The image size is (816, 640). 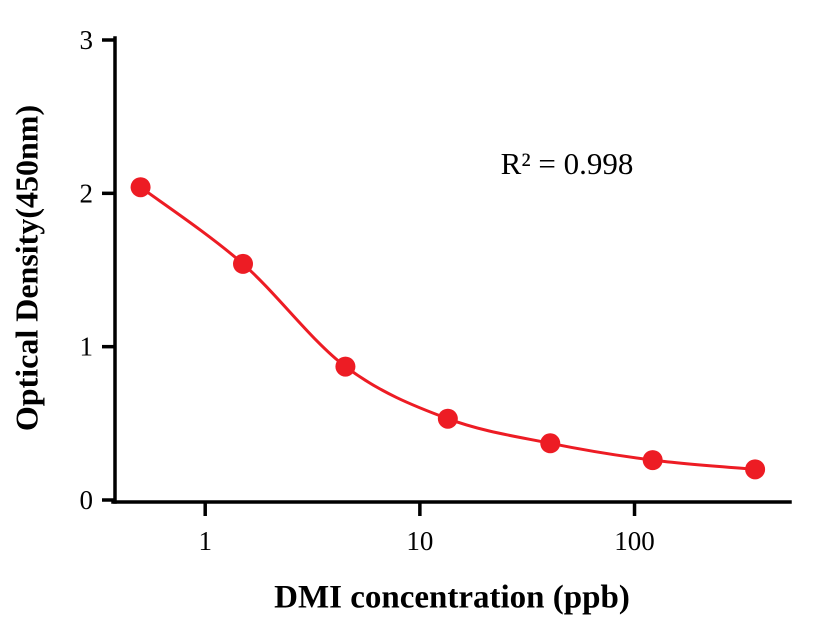 What do you see at coordinates (634, 541) in the screenshot?
I see `x-tick-label: 100` at bounding box center [634, 541].